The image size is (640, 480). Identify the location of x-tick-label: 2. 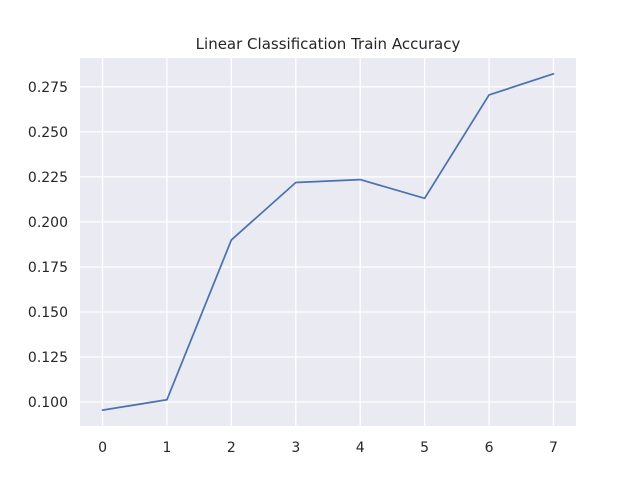
(231, 448).